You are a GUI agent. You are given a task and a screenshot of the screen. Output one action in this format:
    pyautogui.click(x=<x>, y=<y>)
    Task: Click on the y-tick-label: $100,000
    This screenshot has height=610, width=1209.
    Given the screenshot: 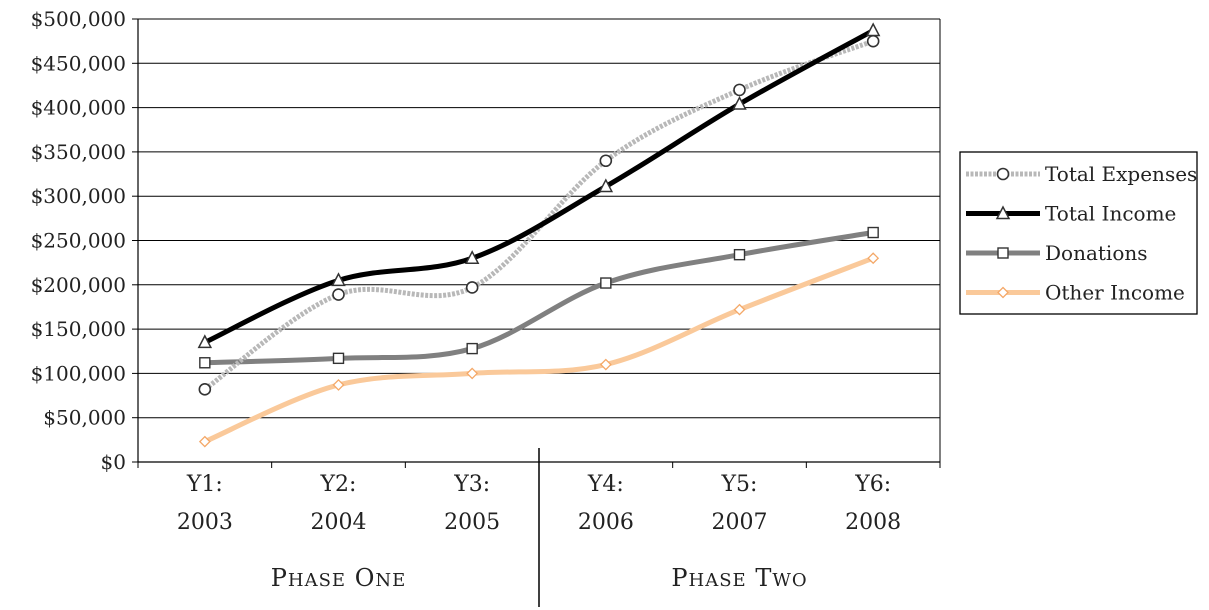 What is the action you would take?
    pyautogui.click(x=78, y=373)
    